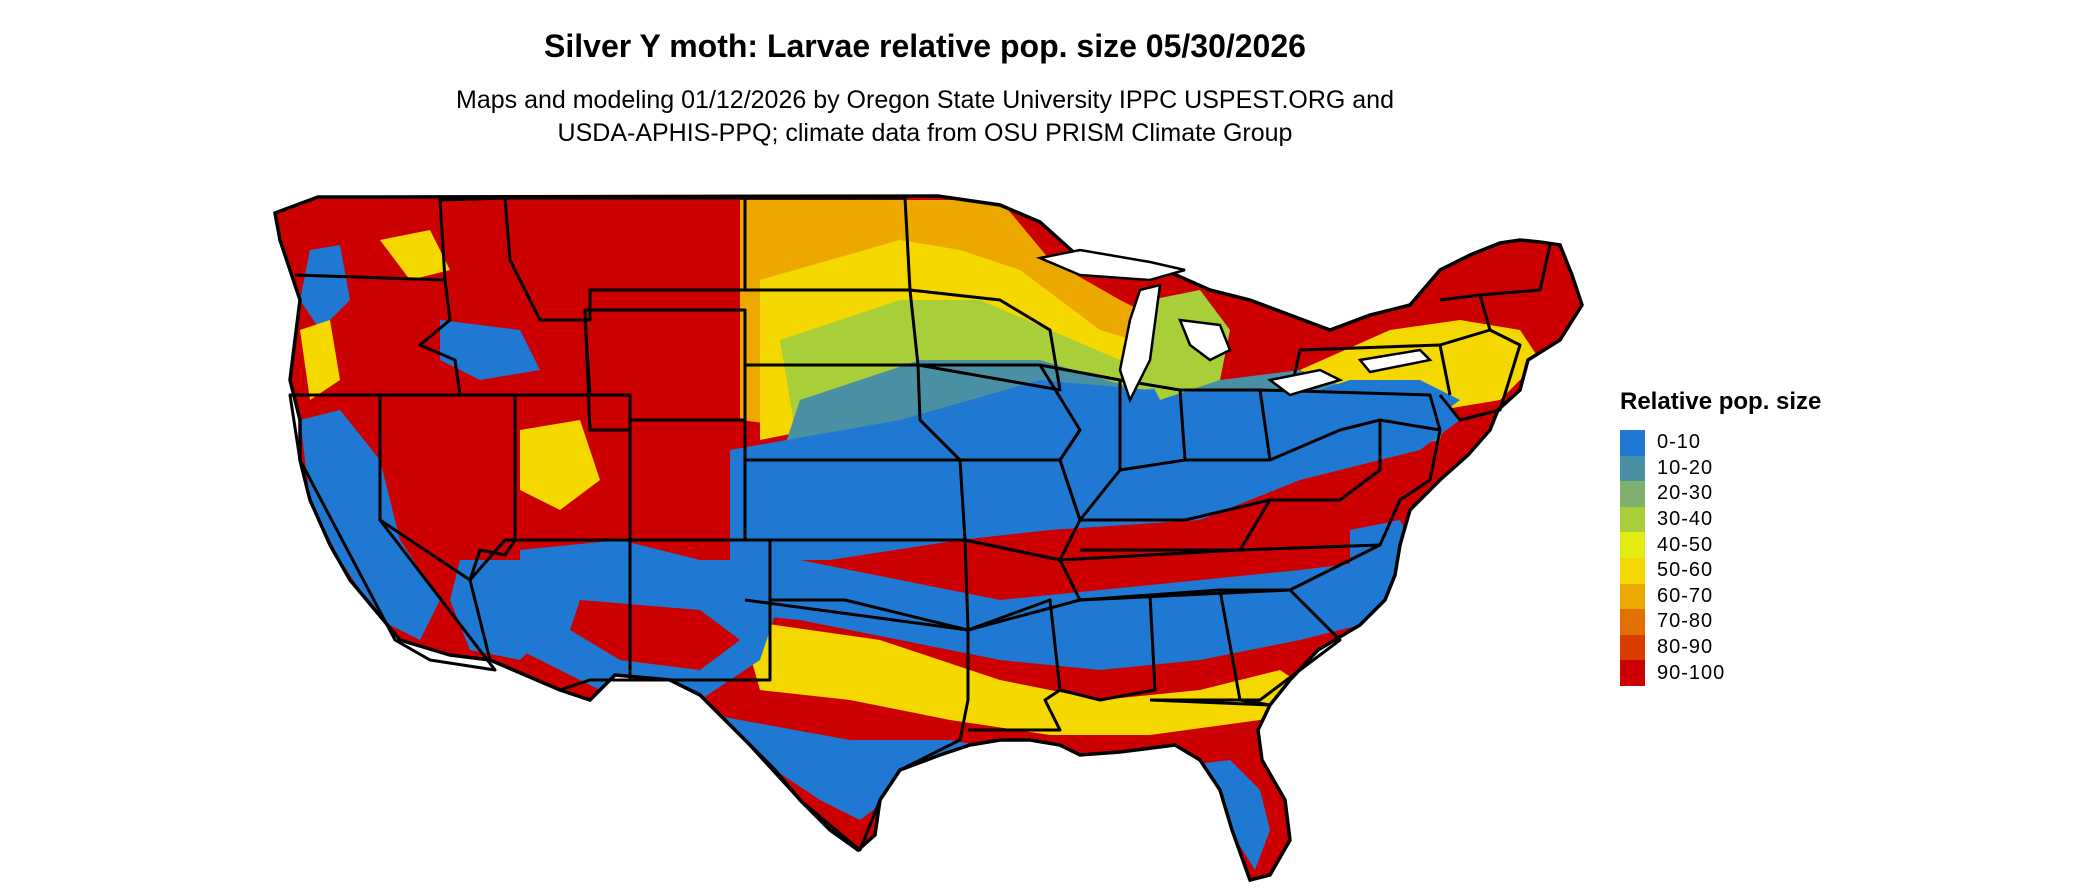 Image resolution: width=2100 pixels, height=892 pixels. I want to click on legend-label: 0-10, so click(1679, 442).